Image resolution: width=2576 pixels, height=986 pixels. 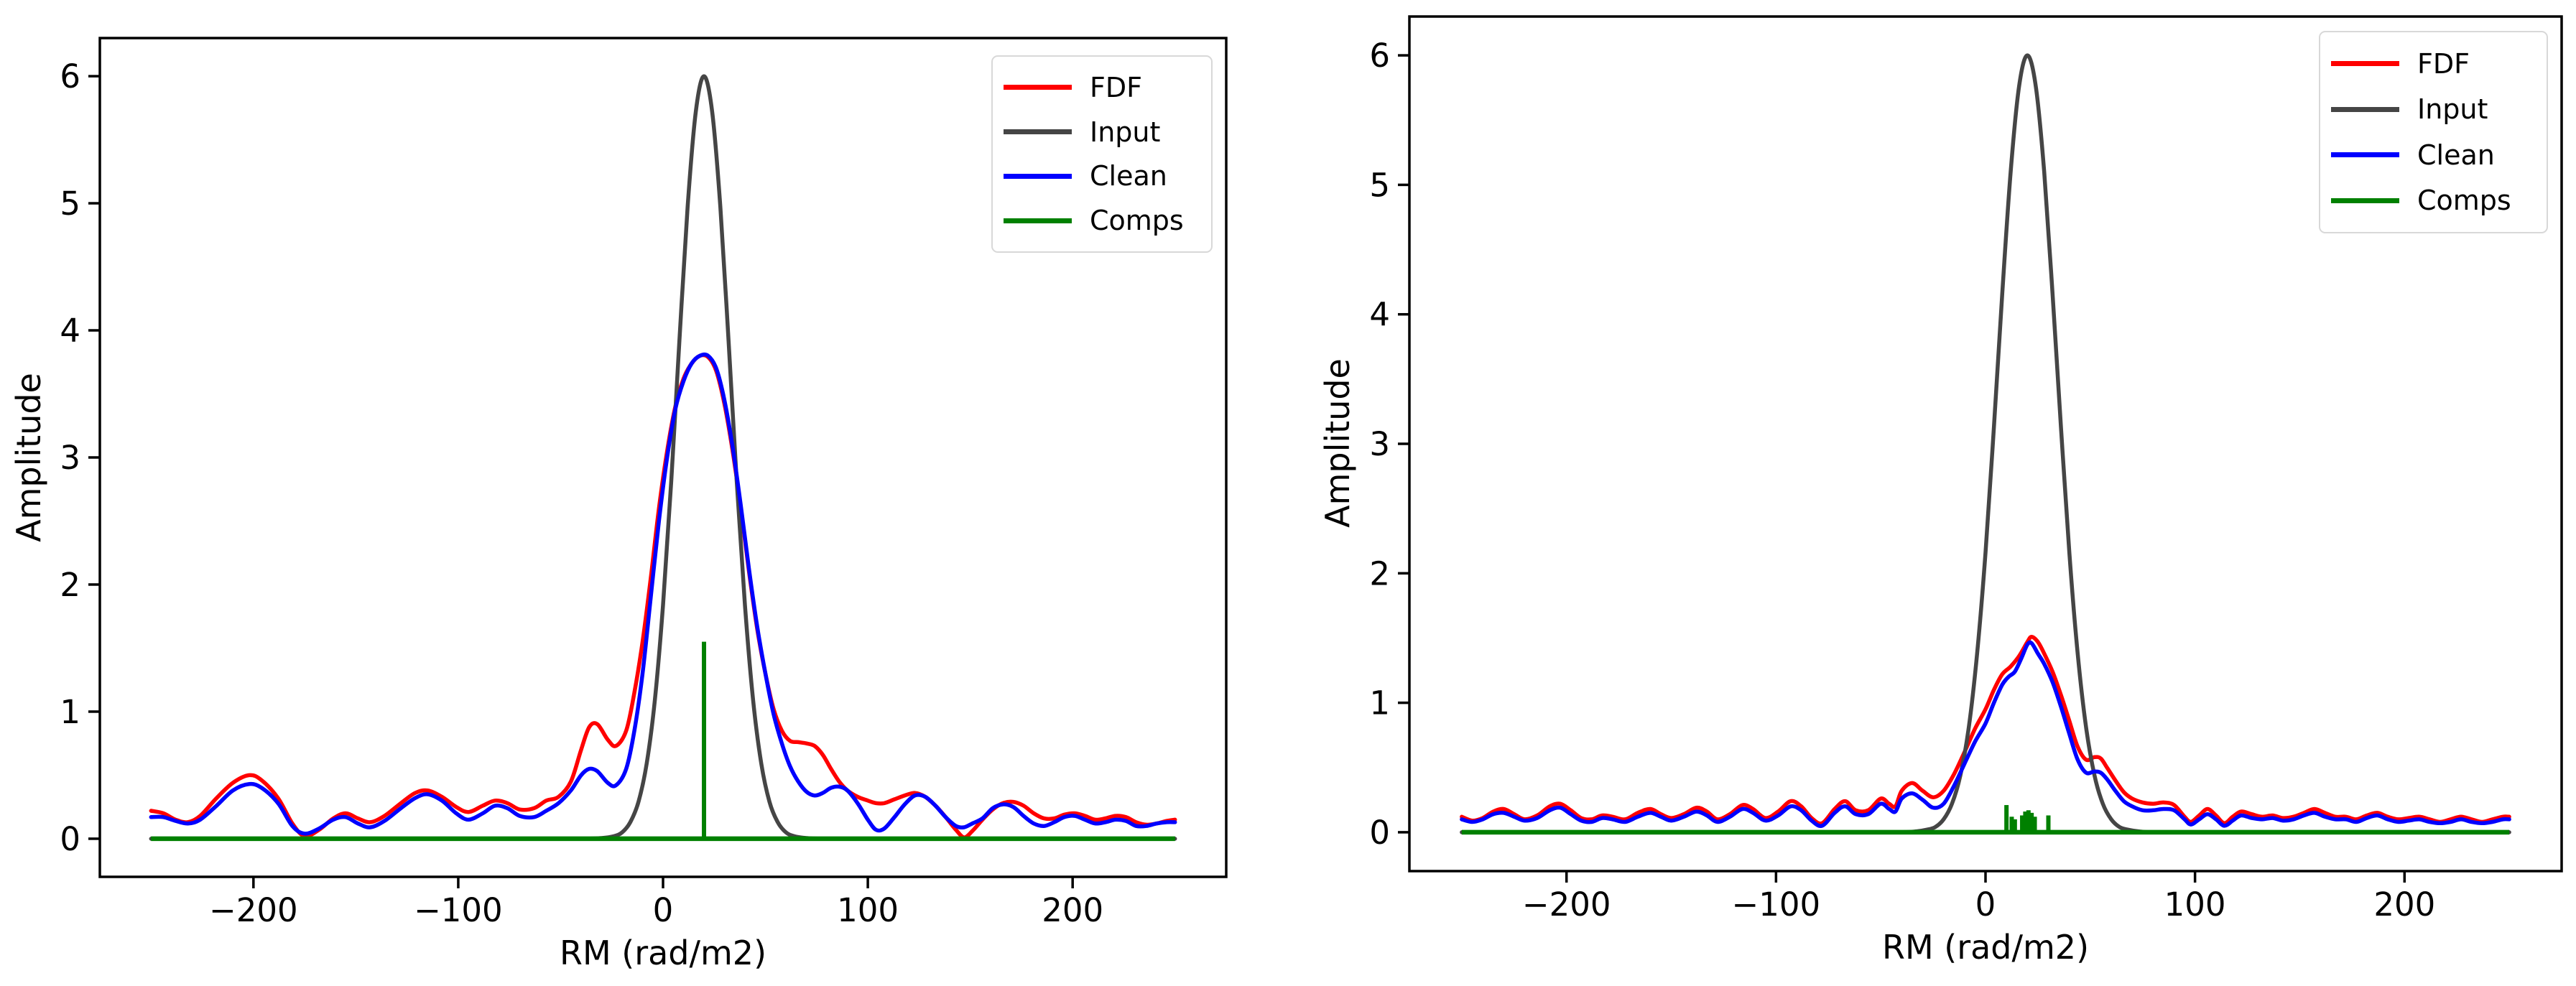 I want to click on left-comps-bar, so click(x=704, y=741).